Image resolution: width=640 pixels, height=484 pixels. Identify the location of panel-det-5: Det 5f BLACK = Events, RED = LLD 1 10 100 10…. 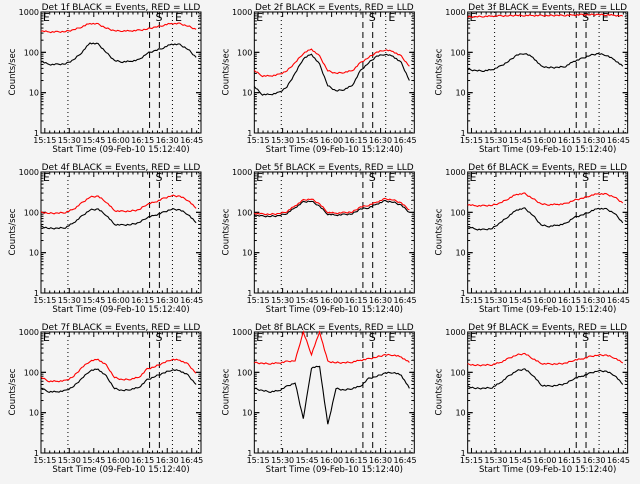
(318, 239).